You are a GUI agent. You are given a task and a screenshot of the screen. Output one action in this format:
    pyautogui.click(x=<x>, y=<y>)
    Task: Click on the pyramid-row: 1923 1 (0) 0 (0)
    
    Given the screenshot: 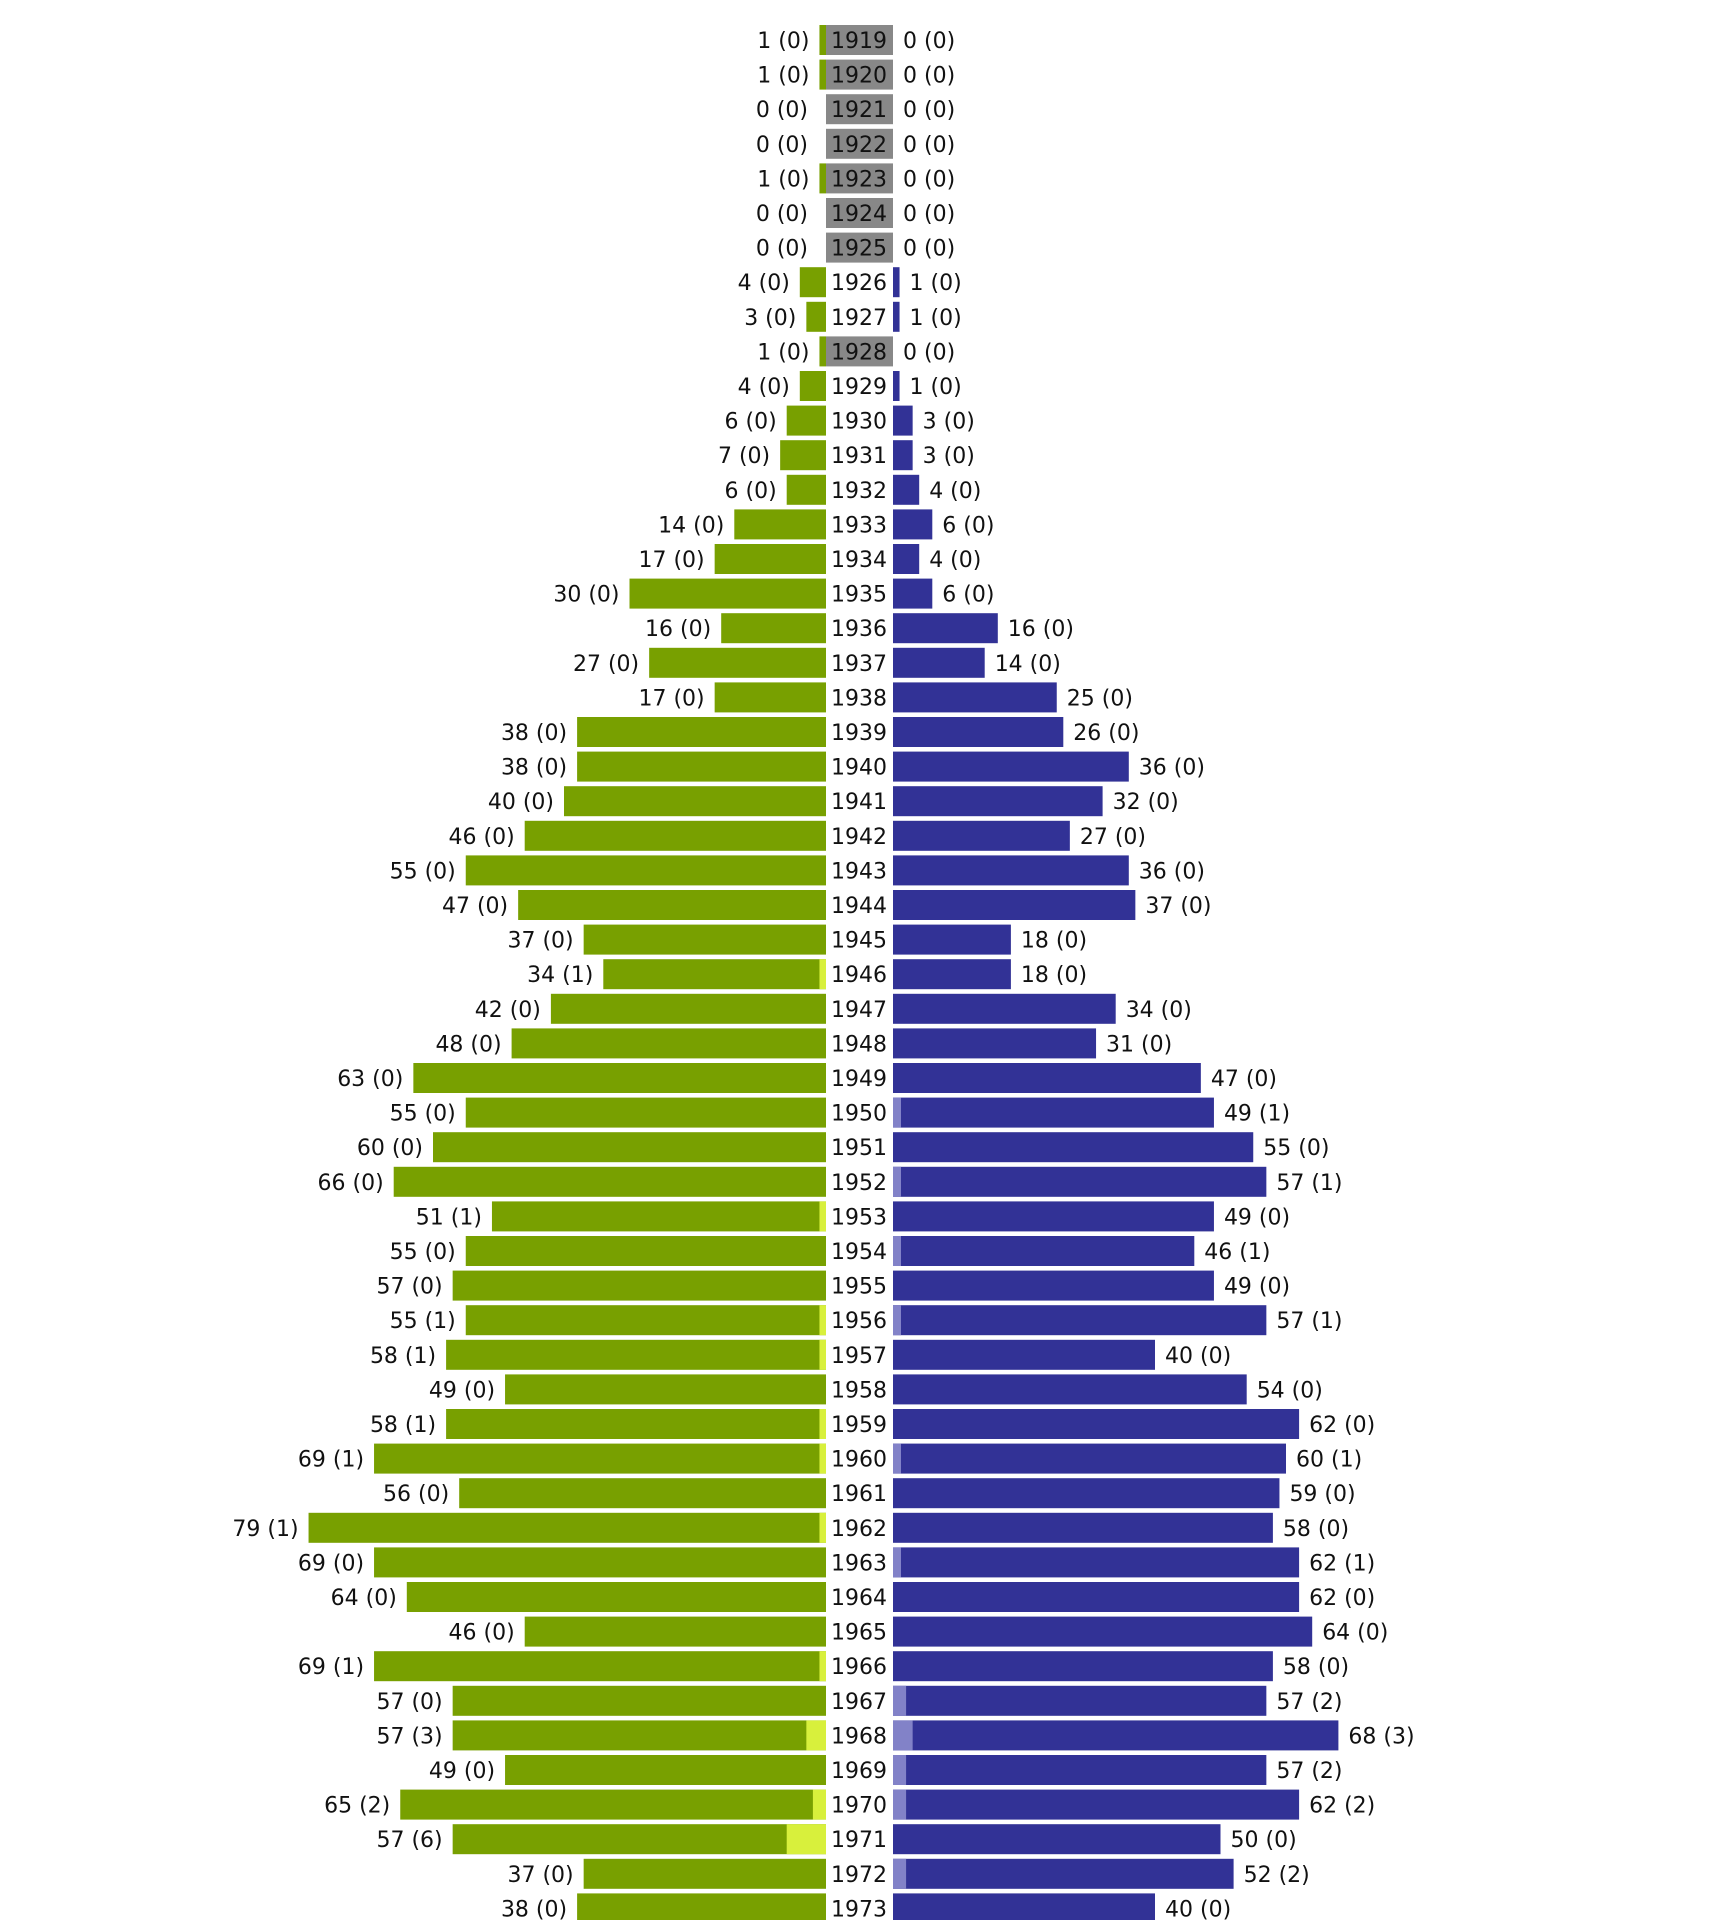 What is the action you would take?
    pyautogui.click(x=856, y=178)
    